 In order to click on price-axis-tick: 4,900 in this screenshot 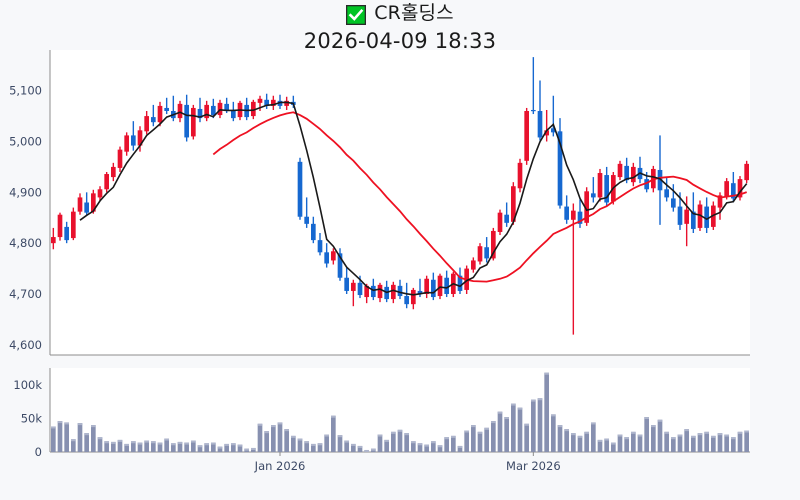, I will do `click(25, 192)`.